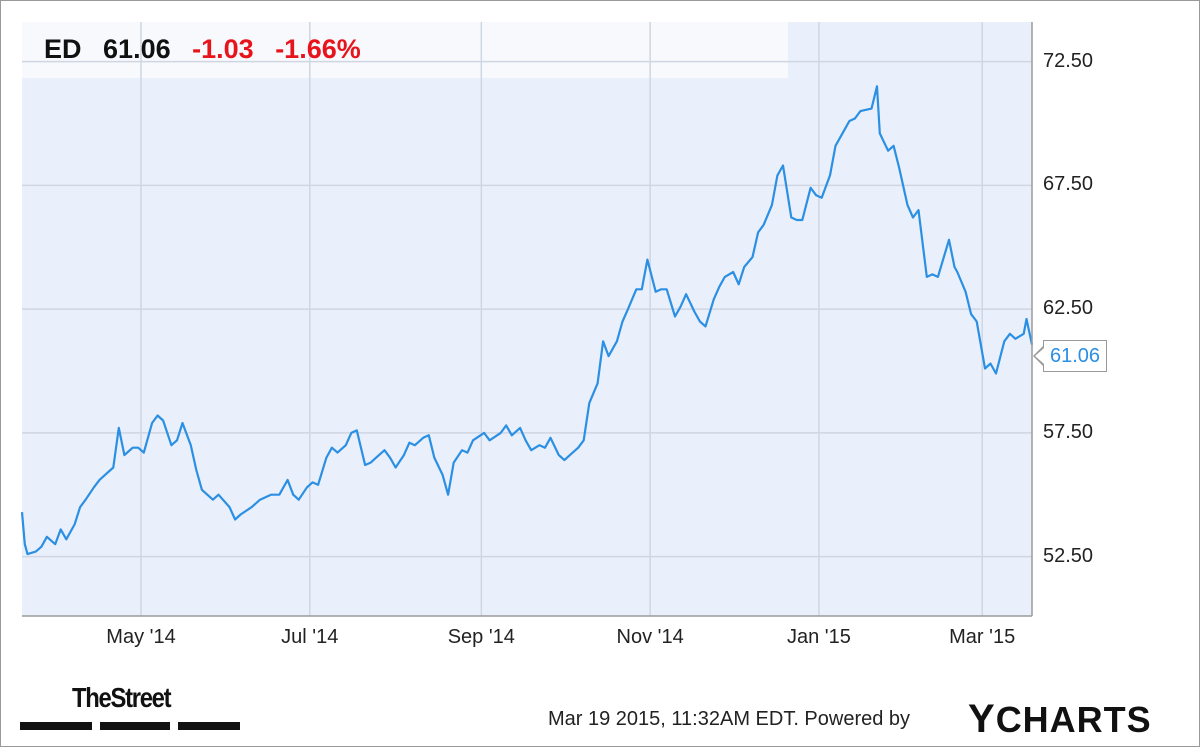 The height and width of the screenshot is (747, 1200). I want to click on last-price: 61.06, so click(137, 49).